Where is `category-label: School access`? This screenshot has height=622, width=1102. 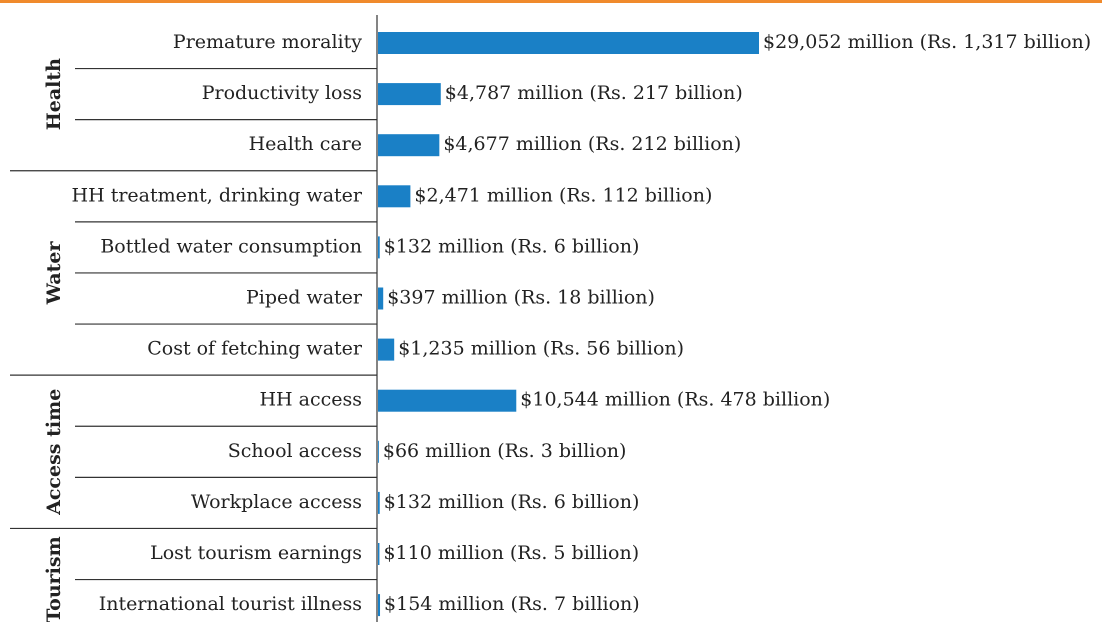
category-label: School access is located at coordinates (295, 451).